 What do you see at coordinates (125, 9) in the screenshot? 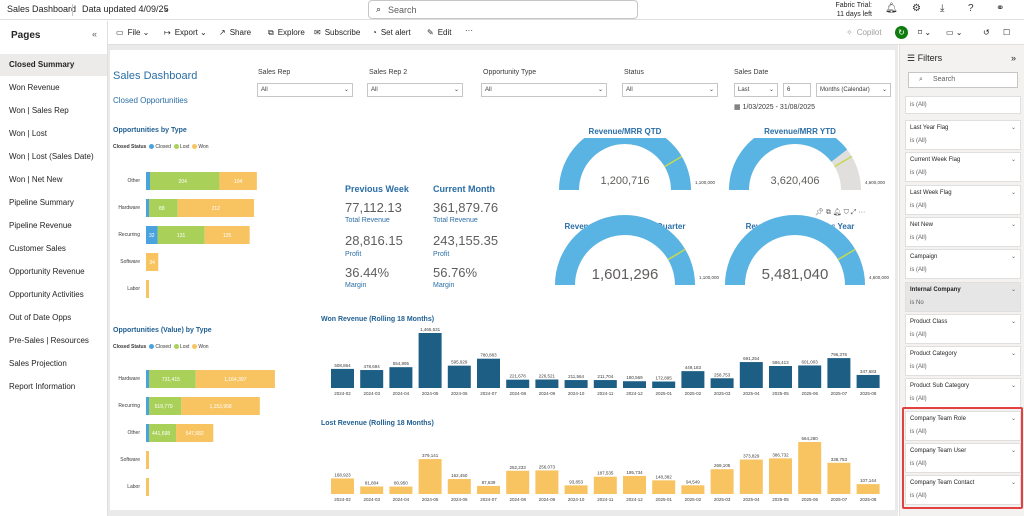
I see `data-updated-label: Data updated 4/09/25` at bounding box center [125, 9].